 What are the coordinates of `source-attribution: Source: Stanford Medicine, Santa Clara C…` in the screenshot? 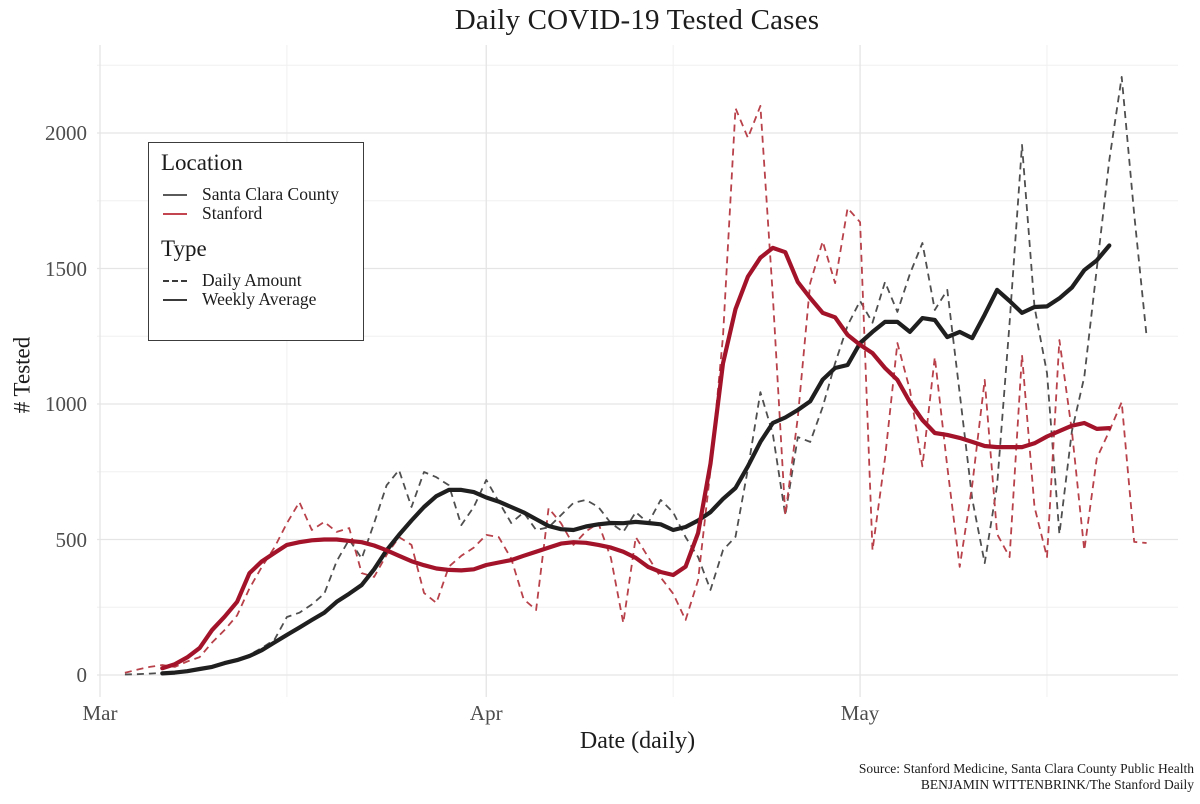 It's located at (1026, 777).